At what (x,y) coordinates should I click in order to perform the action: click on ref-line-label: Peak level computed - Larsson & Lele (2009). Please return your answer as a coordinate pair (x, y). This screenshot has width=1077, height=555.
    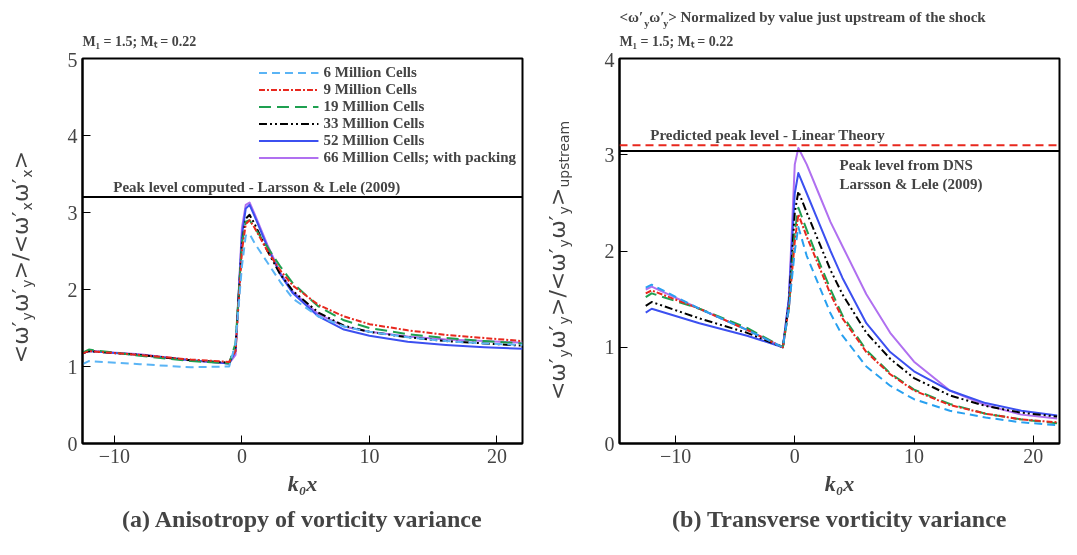
    Looking at the image, I should click on (257, 188).